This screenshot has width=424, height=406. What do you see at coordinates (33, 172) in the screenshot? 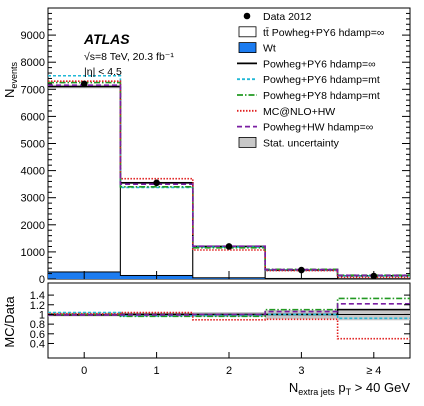
I see `y-tick-label: 4000` at bounding box center [33, 172].